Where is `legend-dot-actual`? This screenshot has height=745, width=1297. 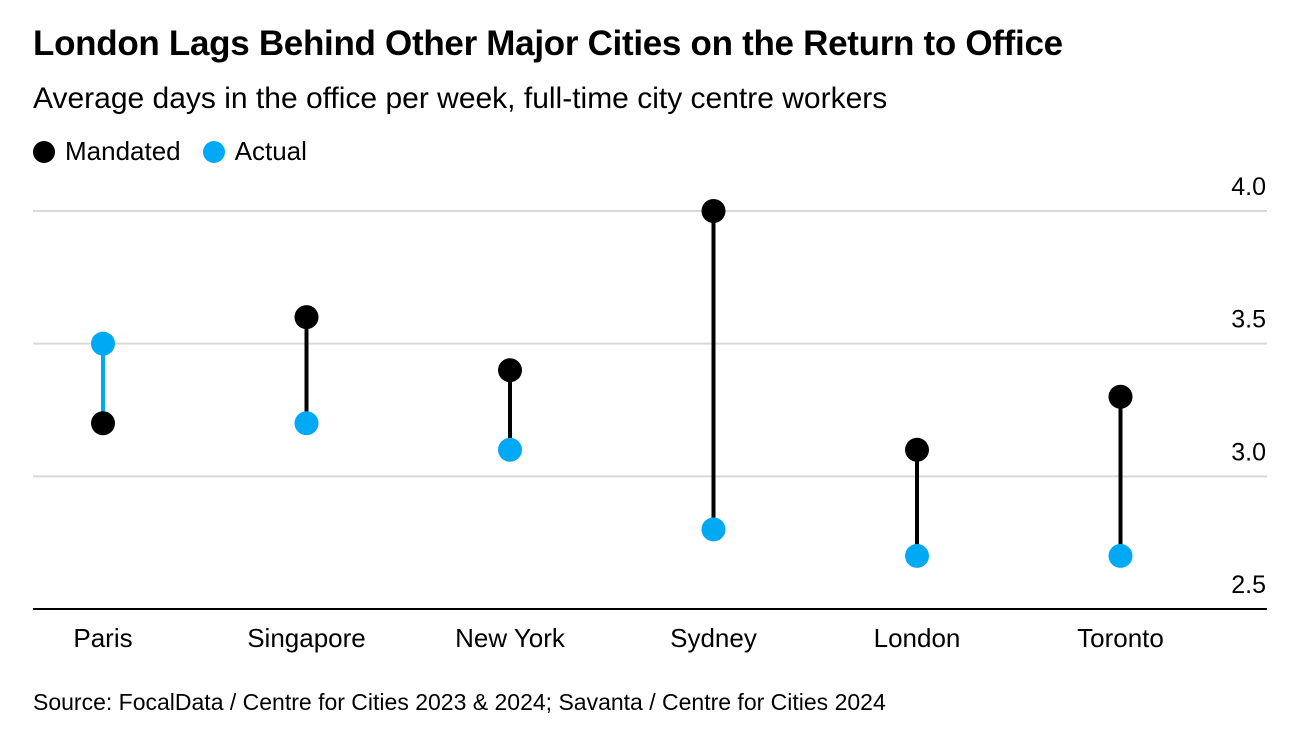 legend-dot-actual is located at coordinates (213, 151).